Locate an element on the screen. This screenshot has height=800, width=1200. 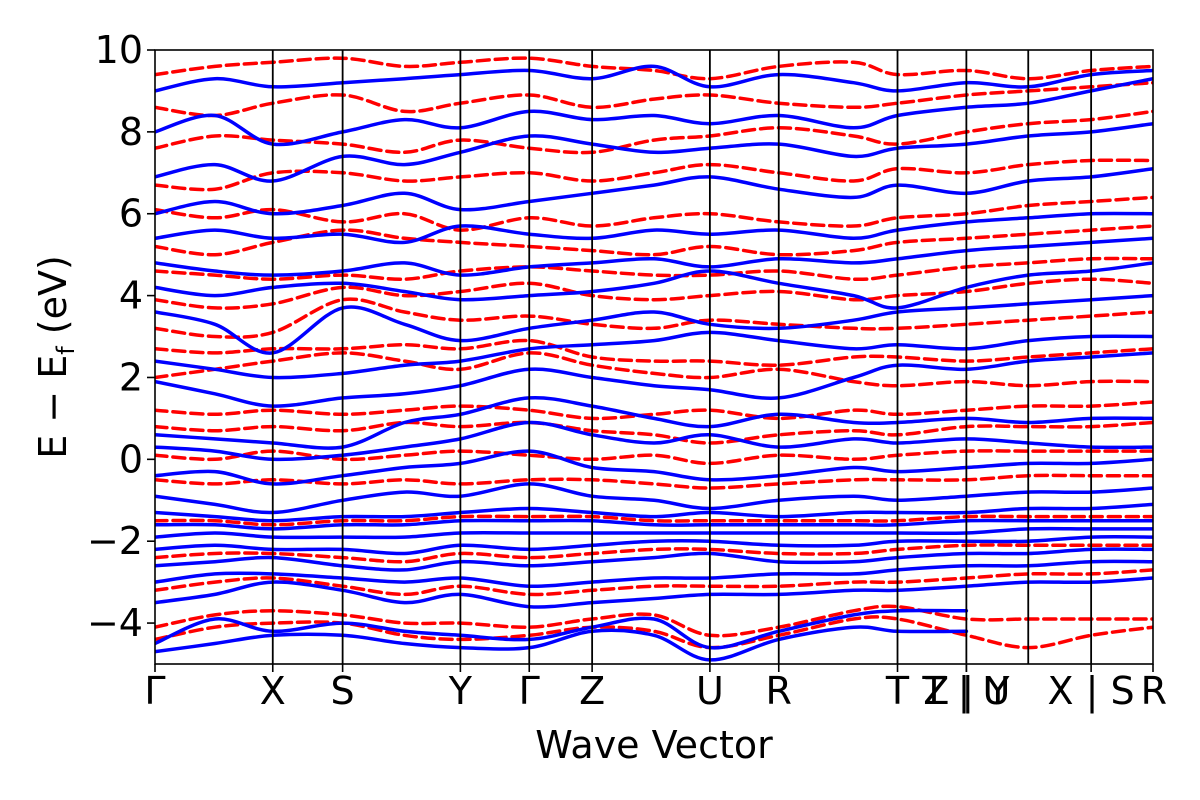
x-tick-label: X | S is located at coordinates (1091, 691).